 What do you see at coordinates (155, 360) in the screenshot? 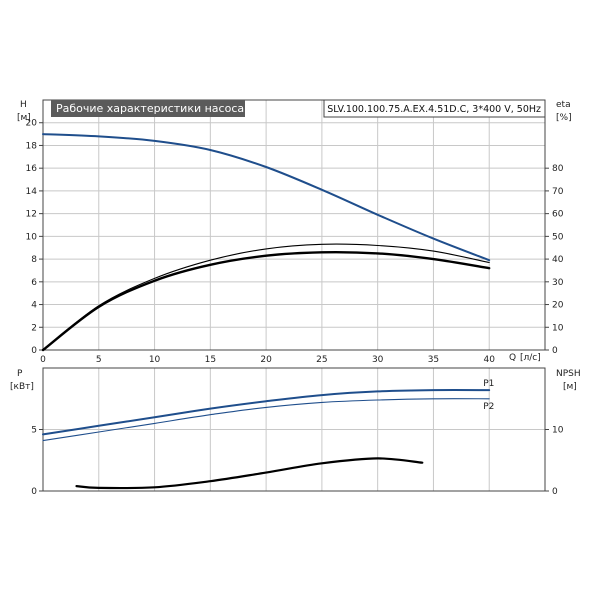
I see `x-tick-label: 10` at bounding box center [155, 360].